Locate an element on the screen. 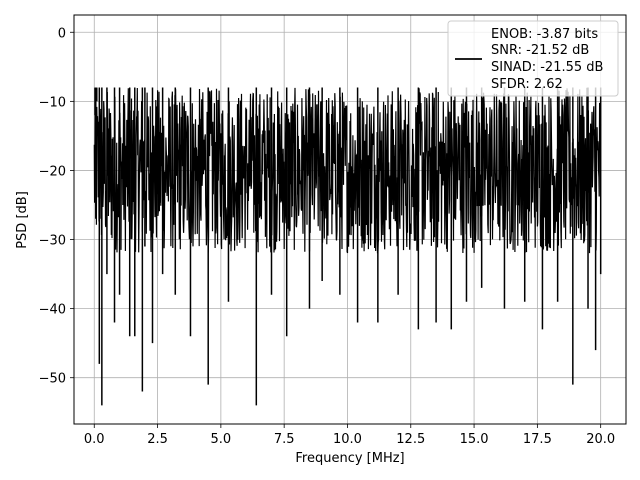 The image size is (640, 480). x-tick-label: 17.5 is located at coordinates (537, 439).